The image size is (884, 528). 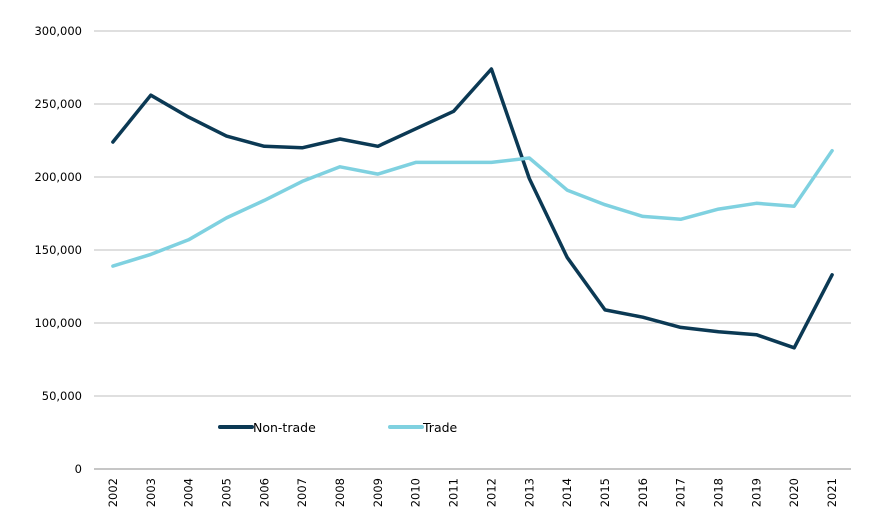 I want to click on y-tick-label-0: 0, so click(x=78, y=469).